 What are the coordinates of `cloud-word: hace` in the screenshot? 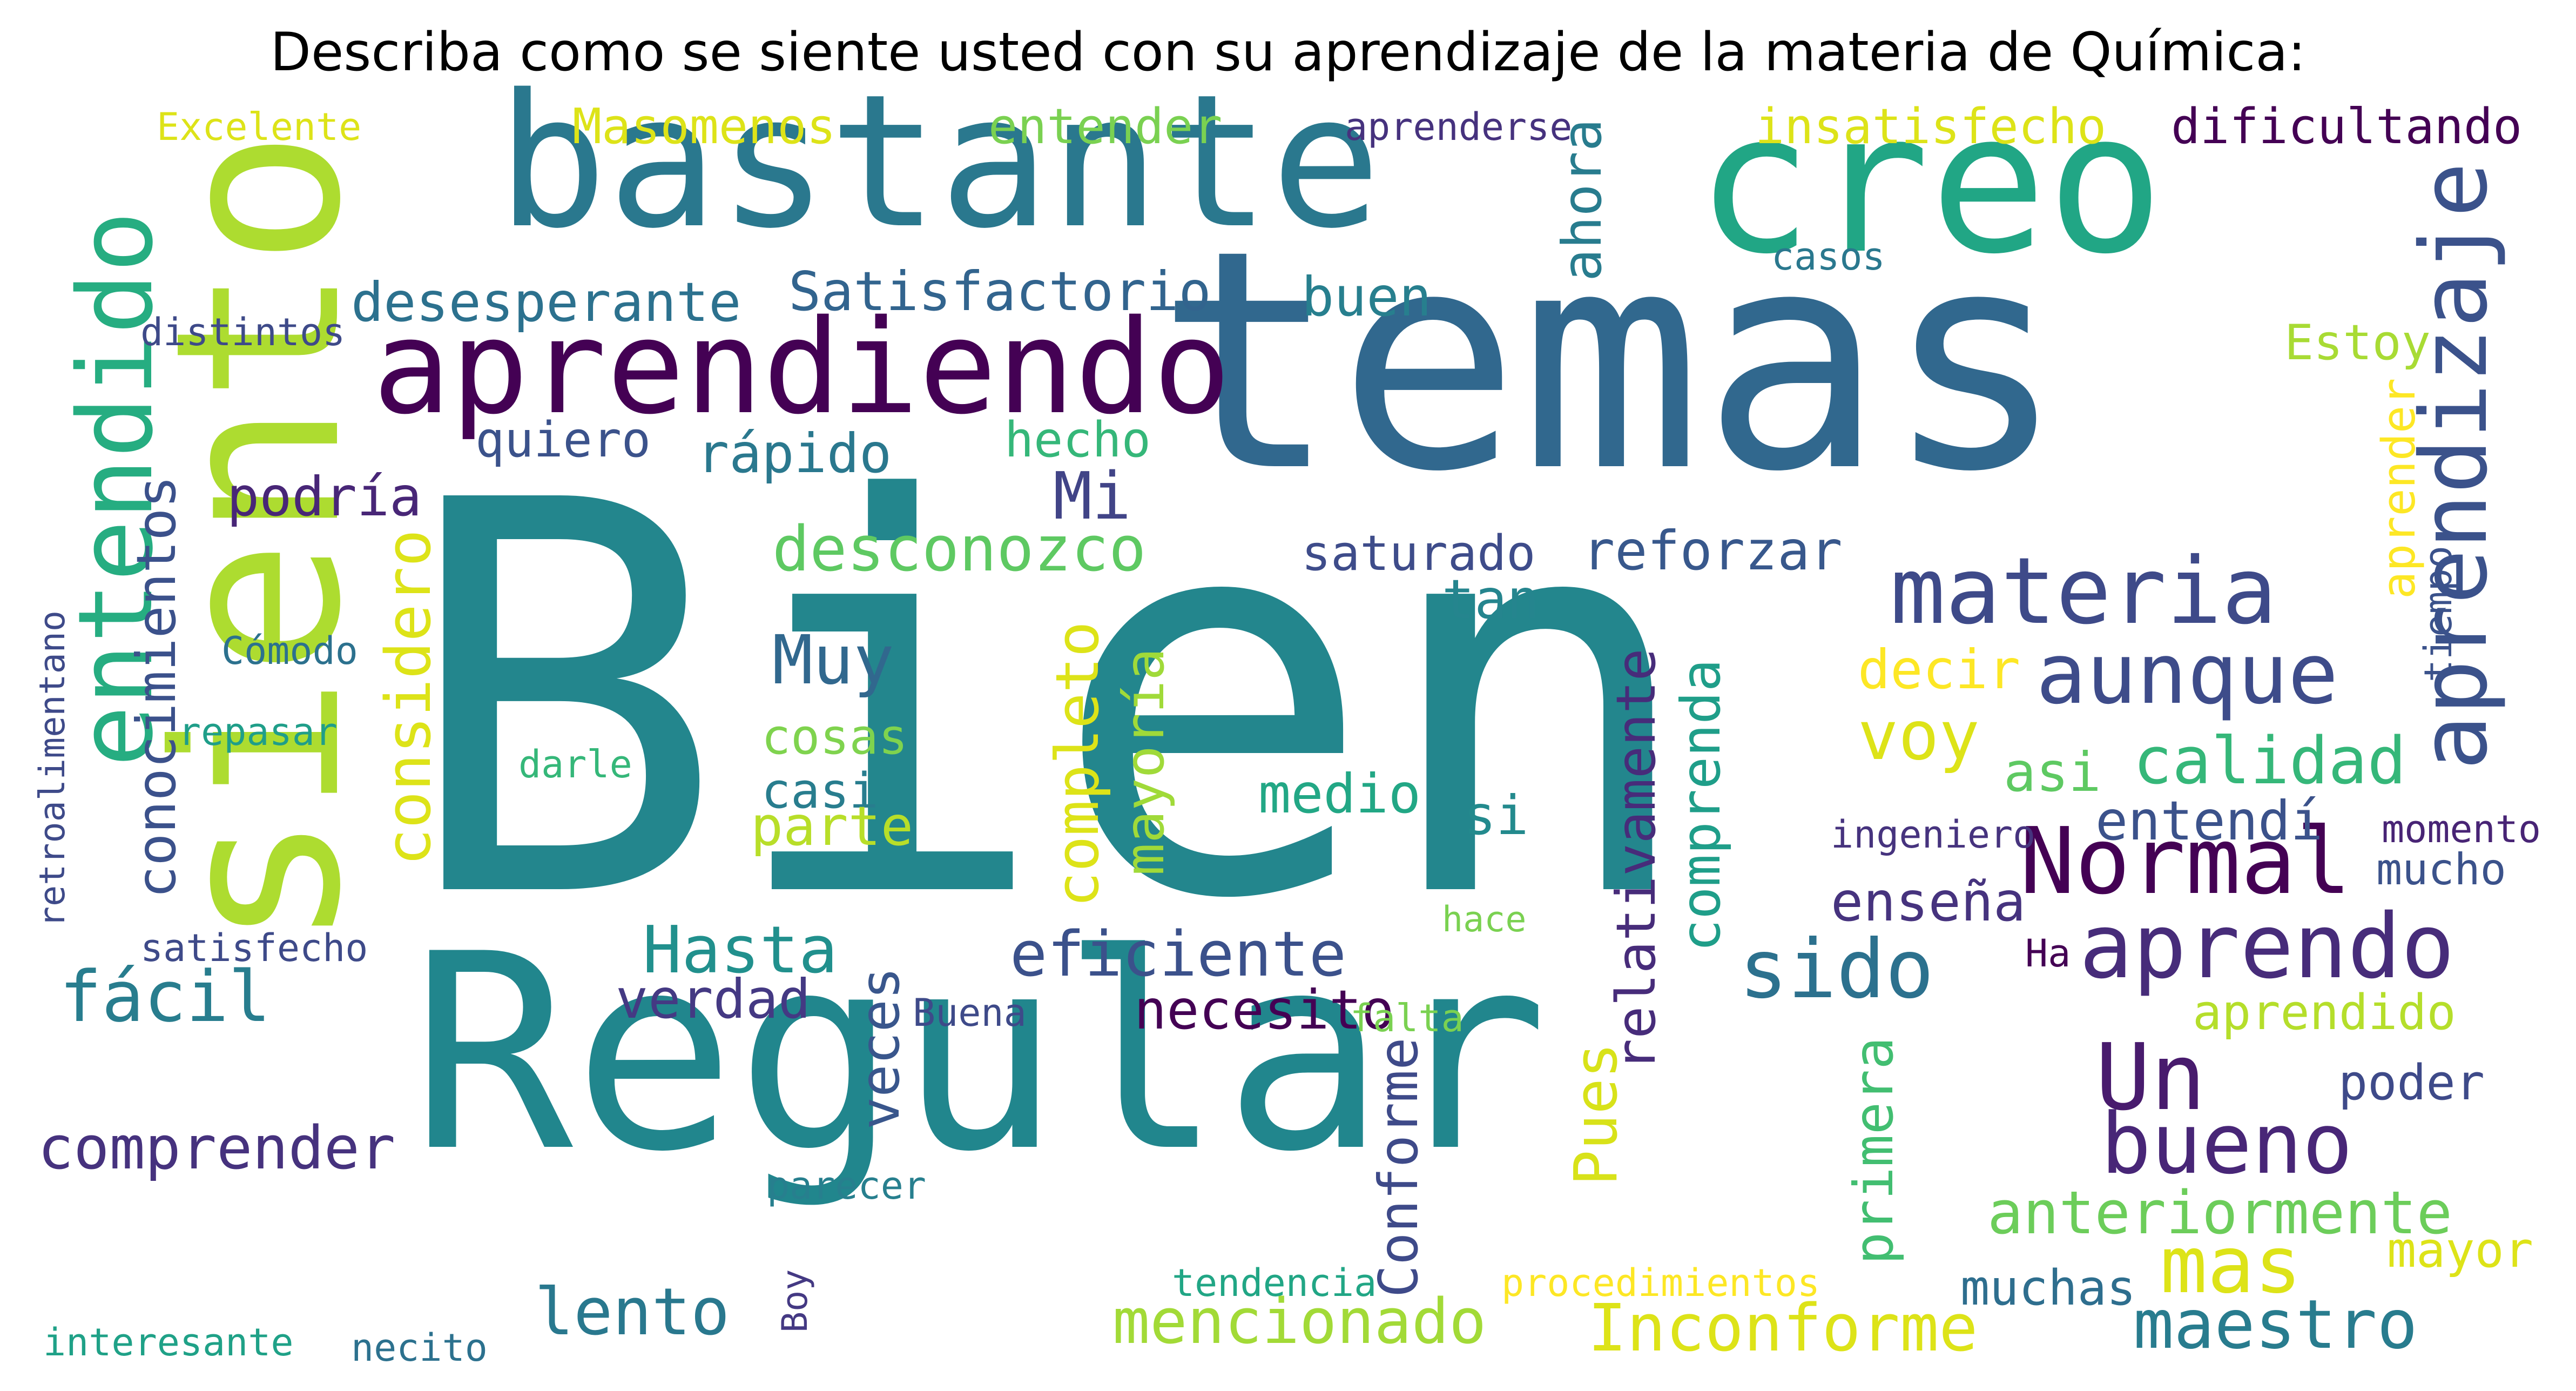 It's located at (1484, 919).